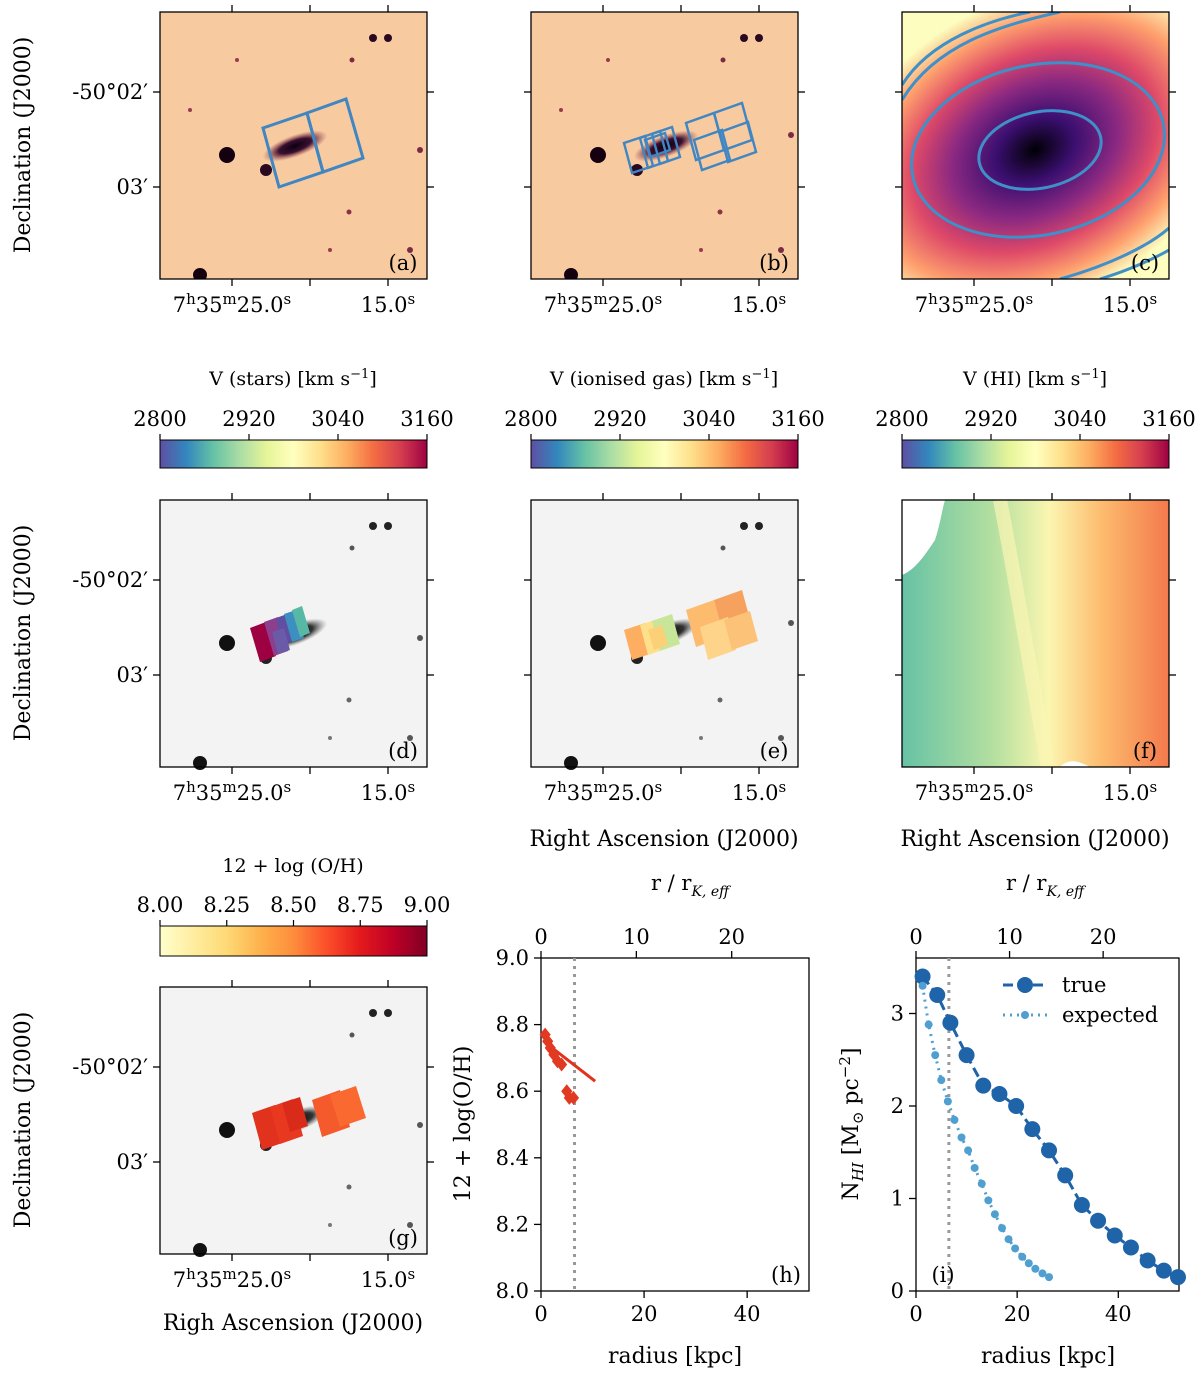 This screenshot has height=1381, width=1200. Describe the element at coordinates (512, 1158) in the screenshot. I see `plot-h-ytick-label: 8.4` at that location.